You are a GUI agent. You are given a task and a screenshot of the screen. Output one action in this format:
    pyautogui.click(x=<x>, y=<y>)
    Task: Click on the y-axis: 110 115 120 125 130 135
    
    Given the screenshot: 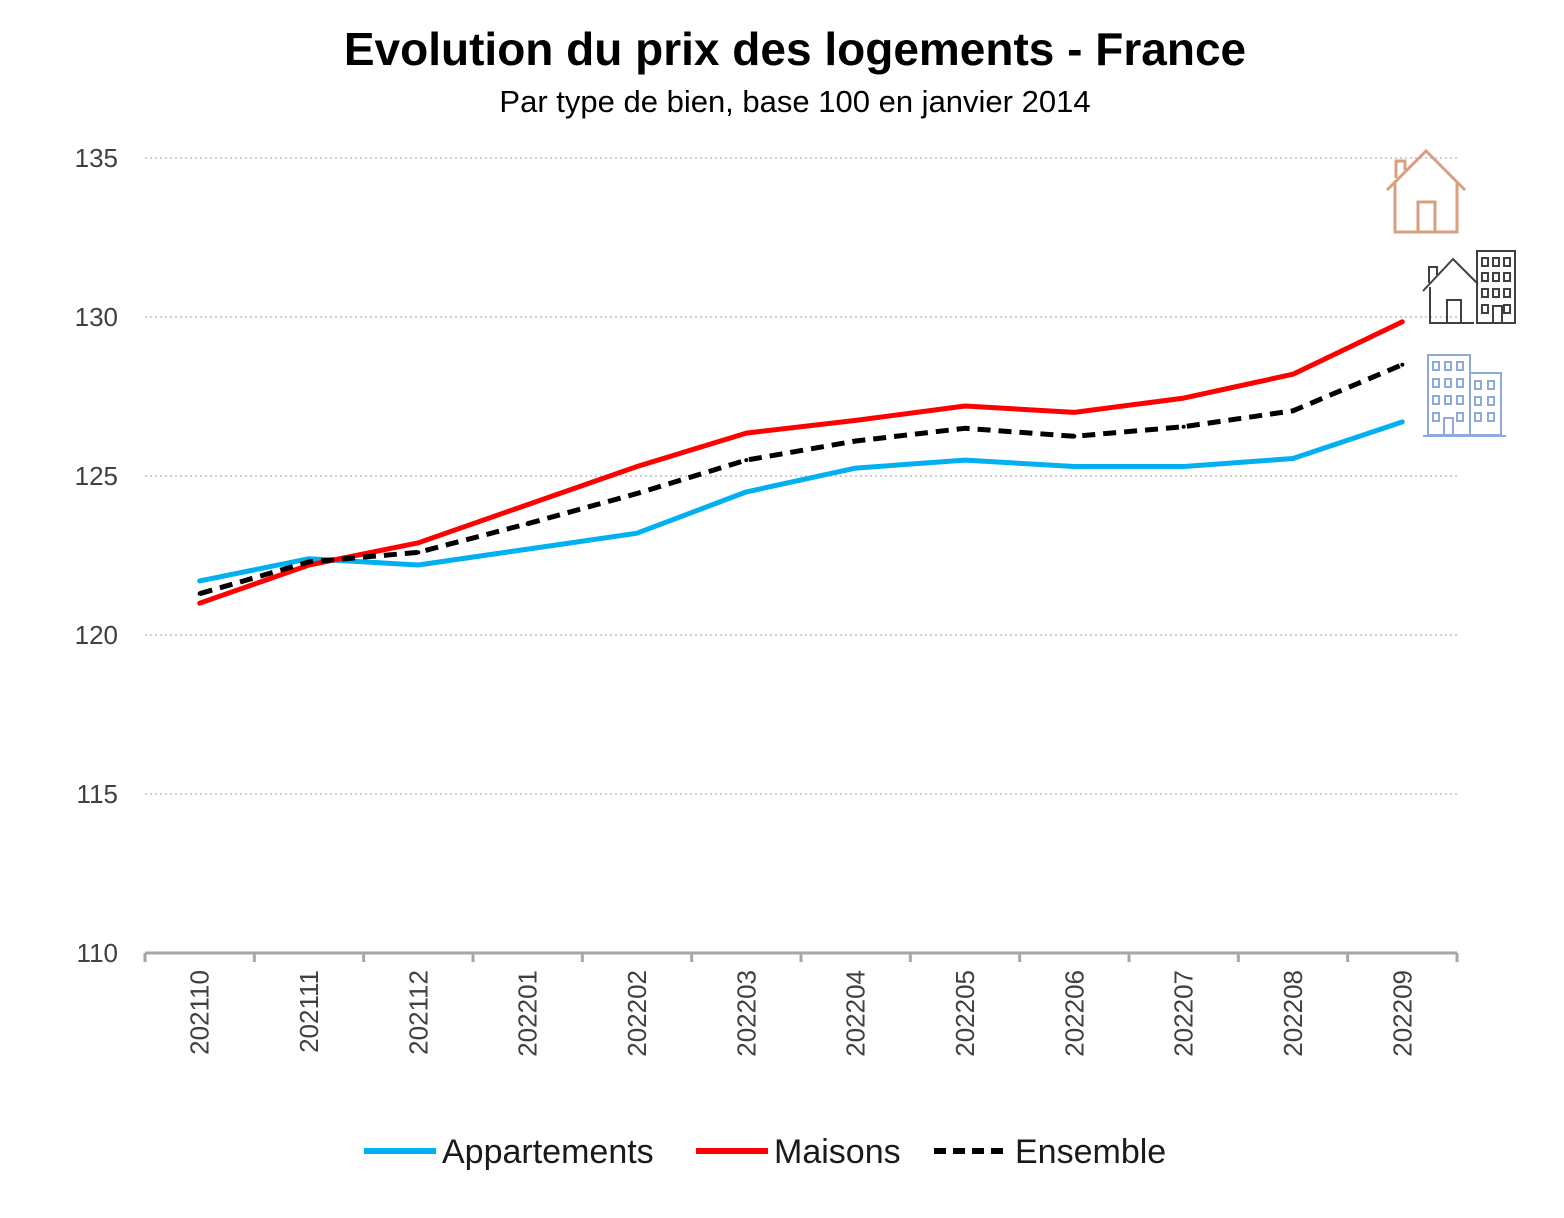 What is the action you would take?
    pyautogui.click(x=96, y=555)
    